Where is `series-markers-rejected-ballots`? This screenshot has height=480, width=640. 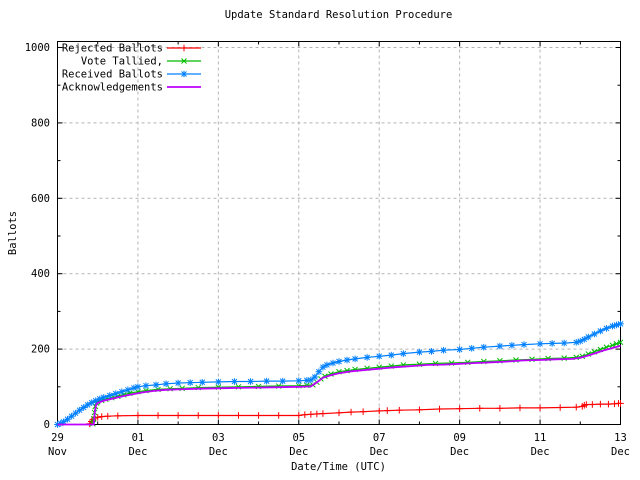
series-markers-rejected-ballots is located at coordinates (355, 414).